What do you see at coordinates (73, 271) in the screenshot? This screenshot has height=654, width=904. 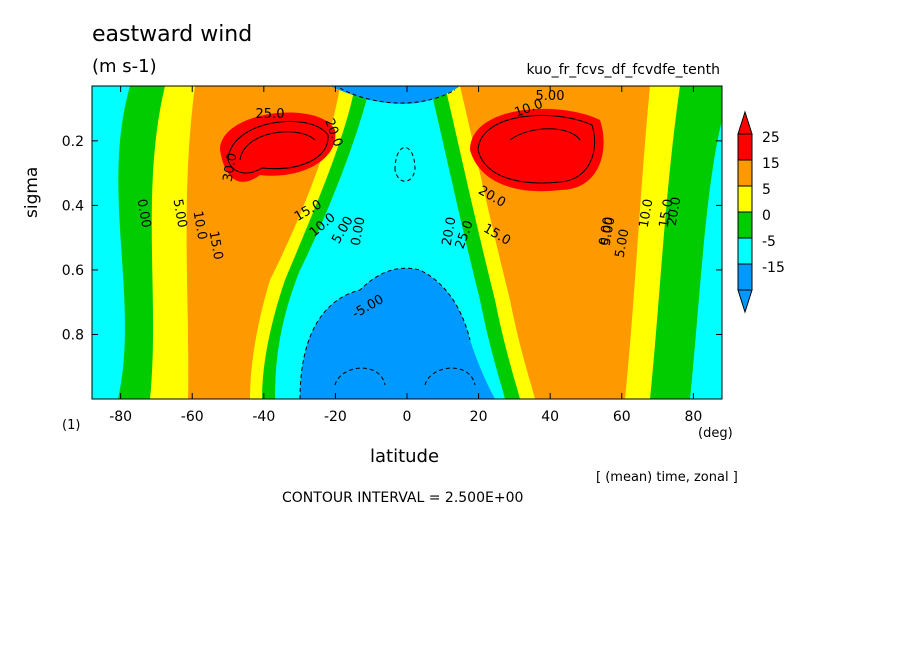 I see `y-tick-label: 0.6` at bounding box center [73, 271].